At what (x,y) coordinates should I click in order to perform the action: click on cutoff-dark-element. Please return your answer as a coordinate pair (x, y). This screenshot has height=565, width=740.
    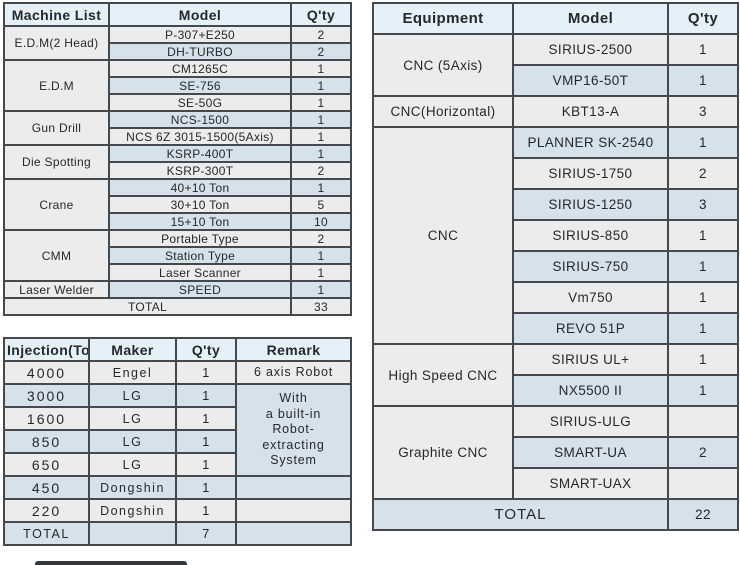
    Looking at the image, I should click on (111, 563).